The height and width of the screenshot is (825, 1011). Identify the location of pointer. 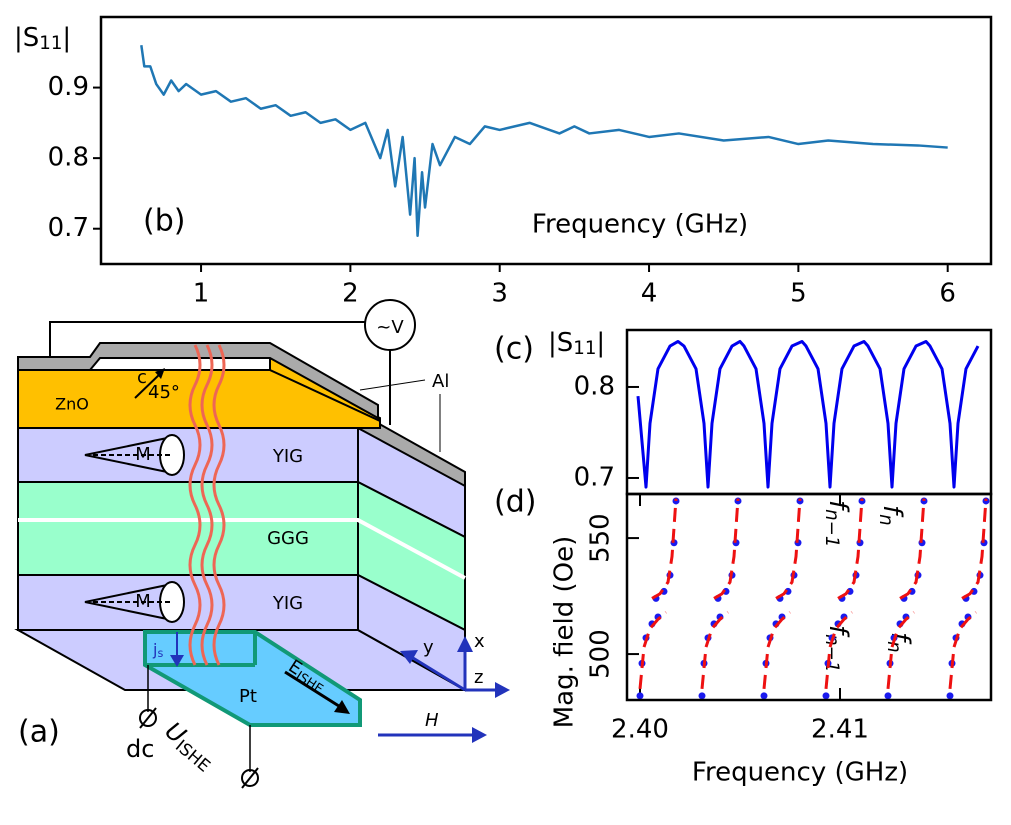
(392, 385).